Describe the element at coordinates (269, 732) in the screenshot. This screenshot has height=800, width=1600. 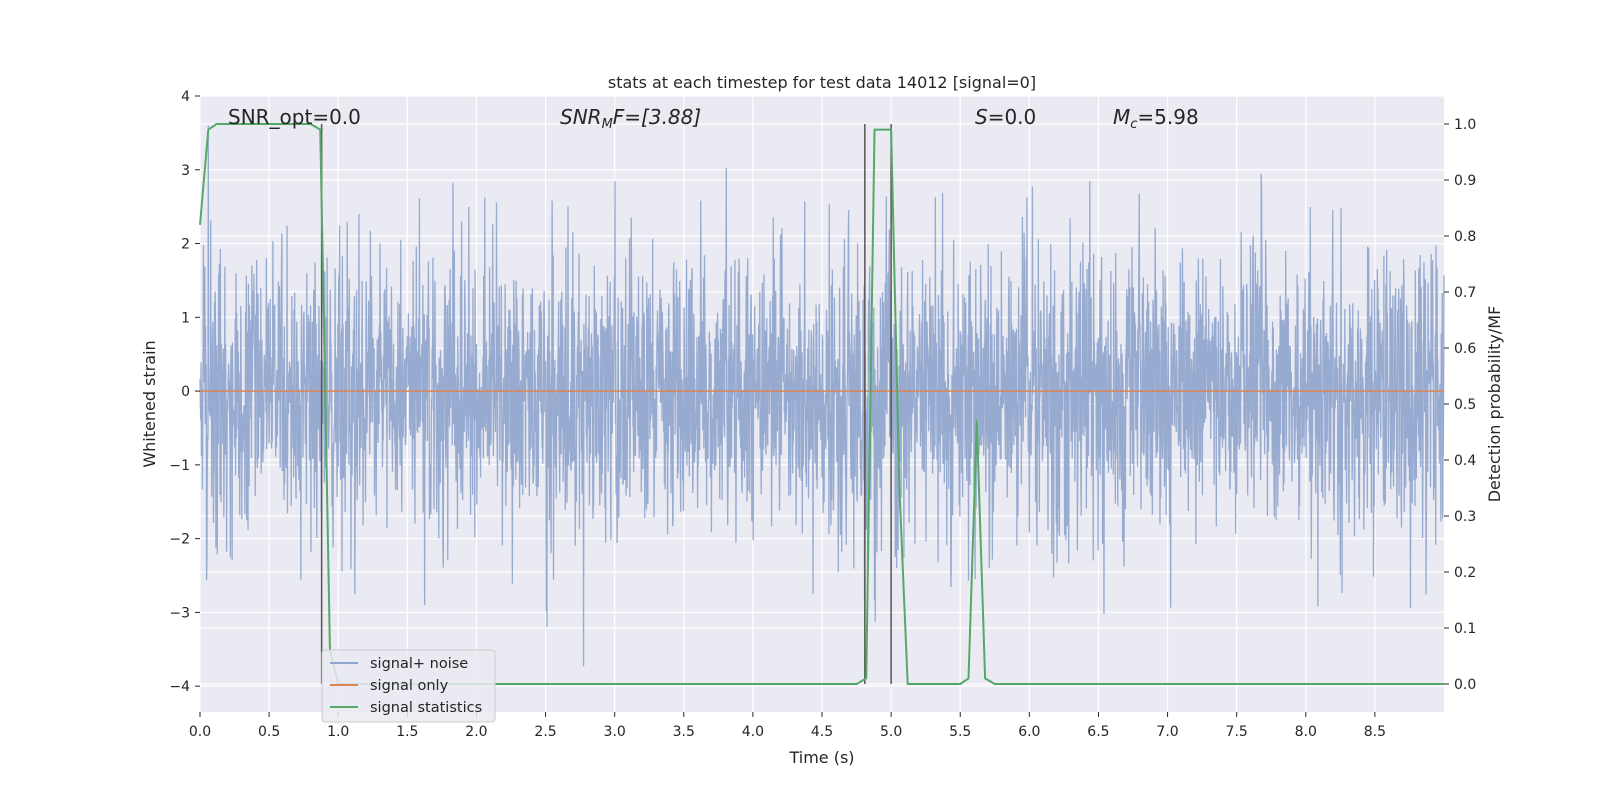
I see `x-tick-label: 0.5` at that location.